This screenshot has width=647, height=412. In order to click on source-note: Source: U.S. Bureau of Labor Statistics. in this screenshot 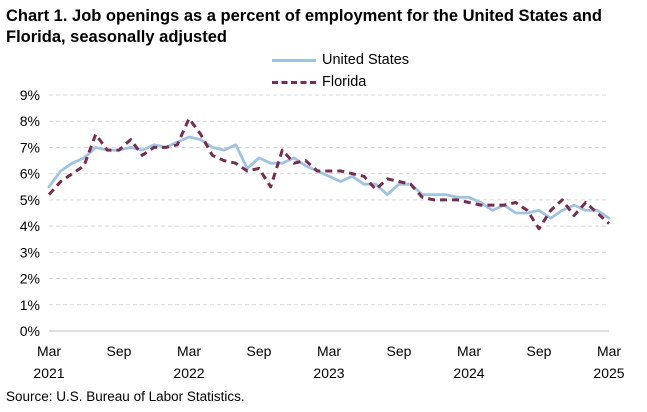, I will do `click(125, 396)`.